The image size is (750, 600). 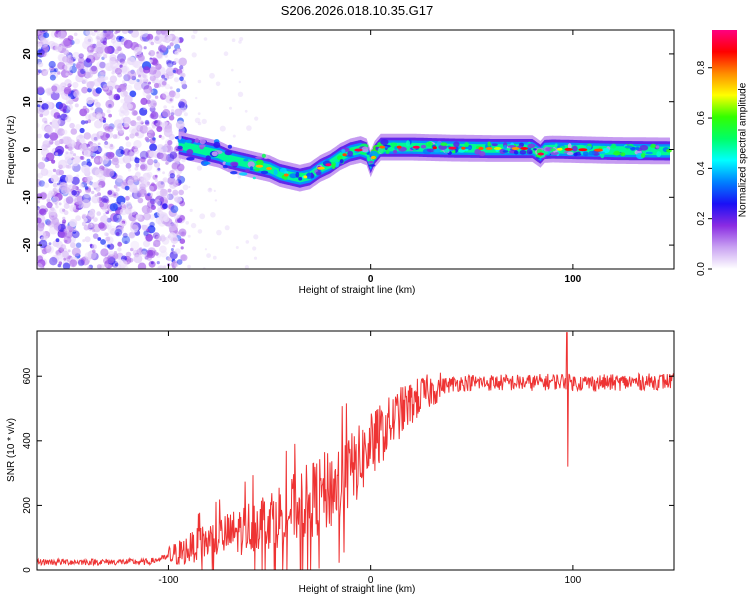 What do you see at coordinates (11, 450) in the screenshot?
I see `snr-y-label: SNR (10 * v/v)` at bounding box center [11, 450].